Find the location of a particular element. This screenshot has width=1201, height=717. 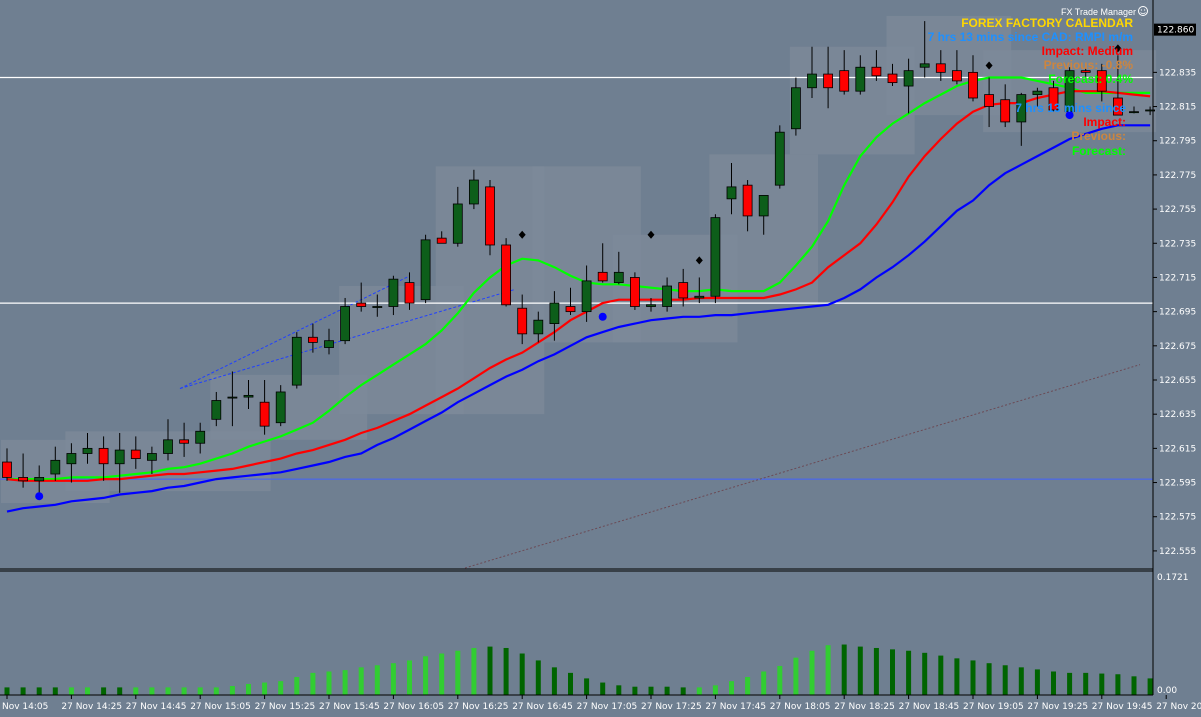

event2-previous: Previous: is located at coordinates (1098, 136).